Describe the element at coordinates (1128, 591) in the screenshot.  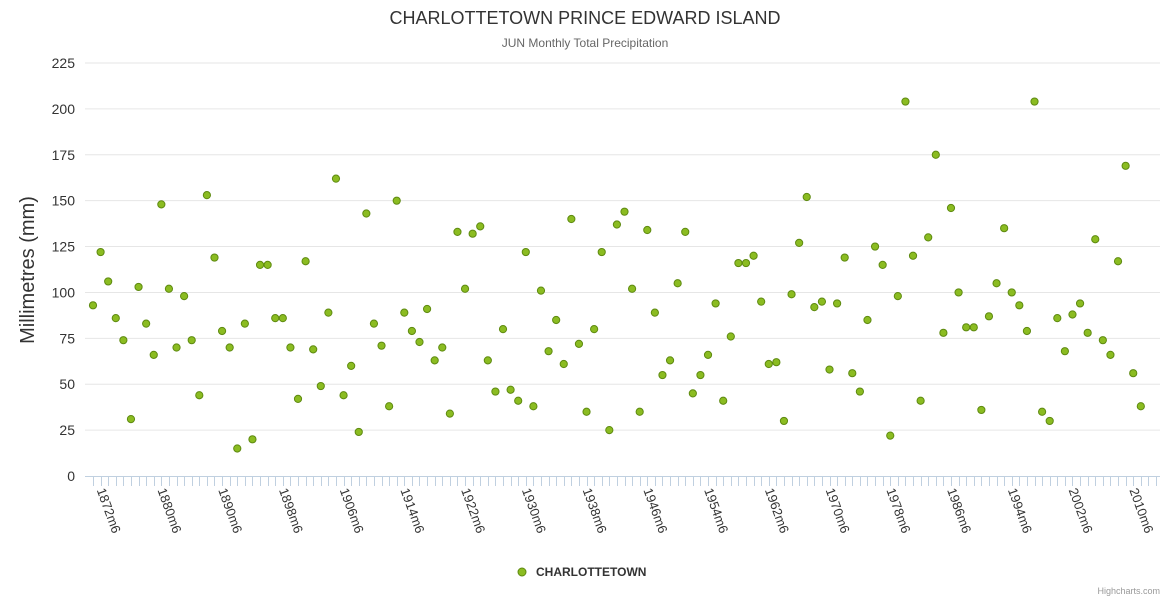
I see `credits: Highcharts.com` at that location.